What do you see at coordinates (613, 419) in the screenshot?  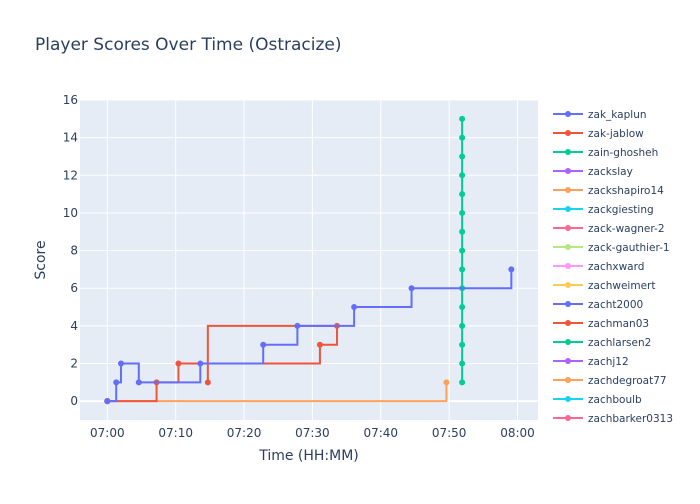 I see `legend-item: zachbarker0313` at bounding box center [613, 419].